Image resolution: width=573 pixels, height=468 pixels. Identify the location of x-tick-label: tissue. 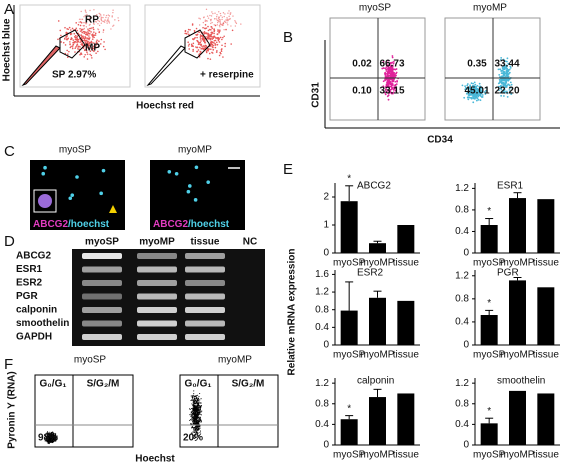
(406, 355).